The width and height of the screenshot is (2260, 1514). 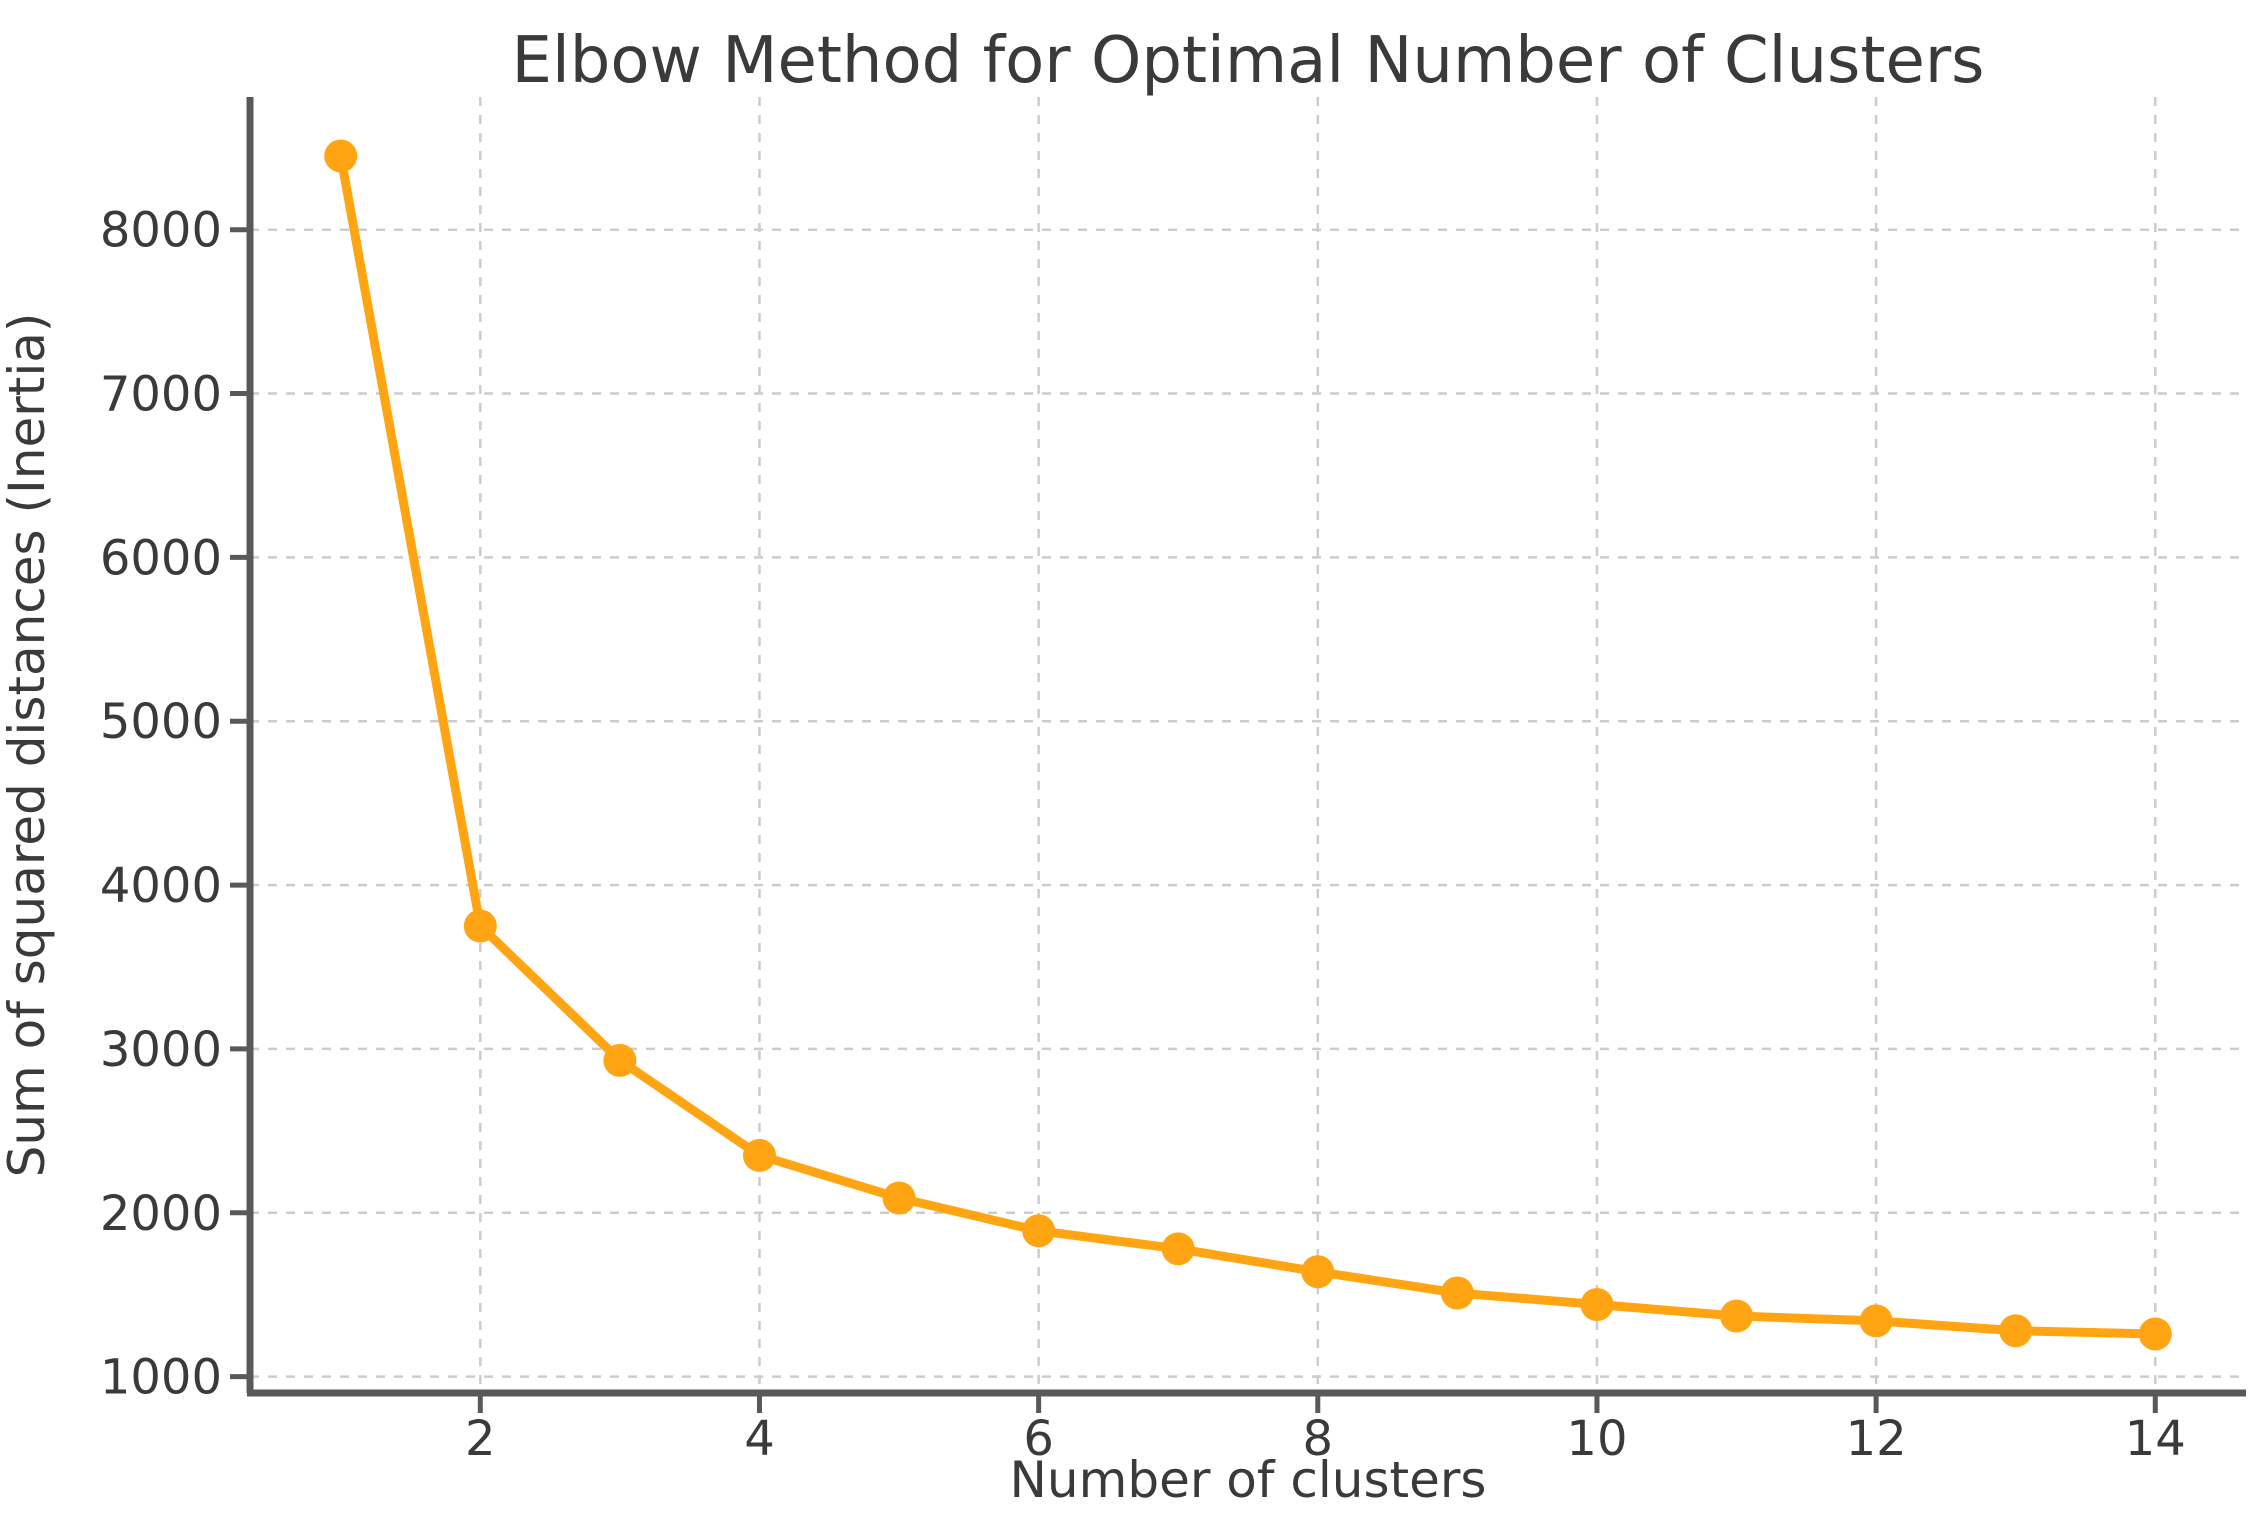 I want to click on y-tick-label: 3000, so click(x=161, y=1050).